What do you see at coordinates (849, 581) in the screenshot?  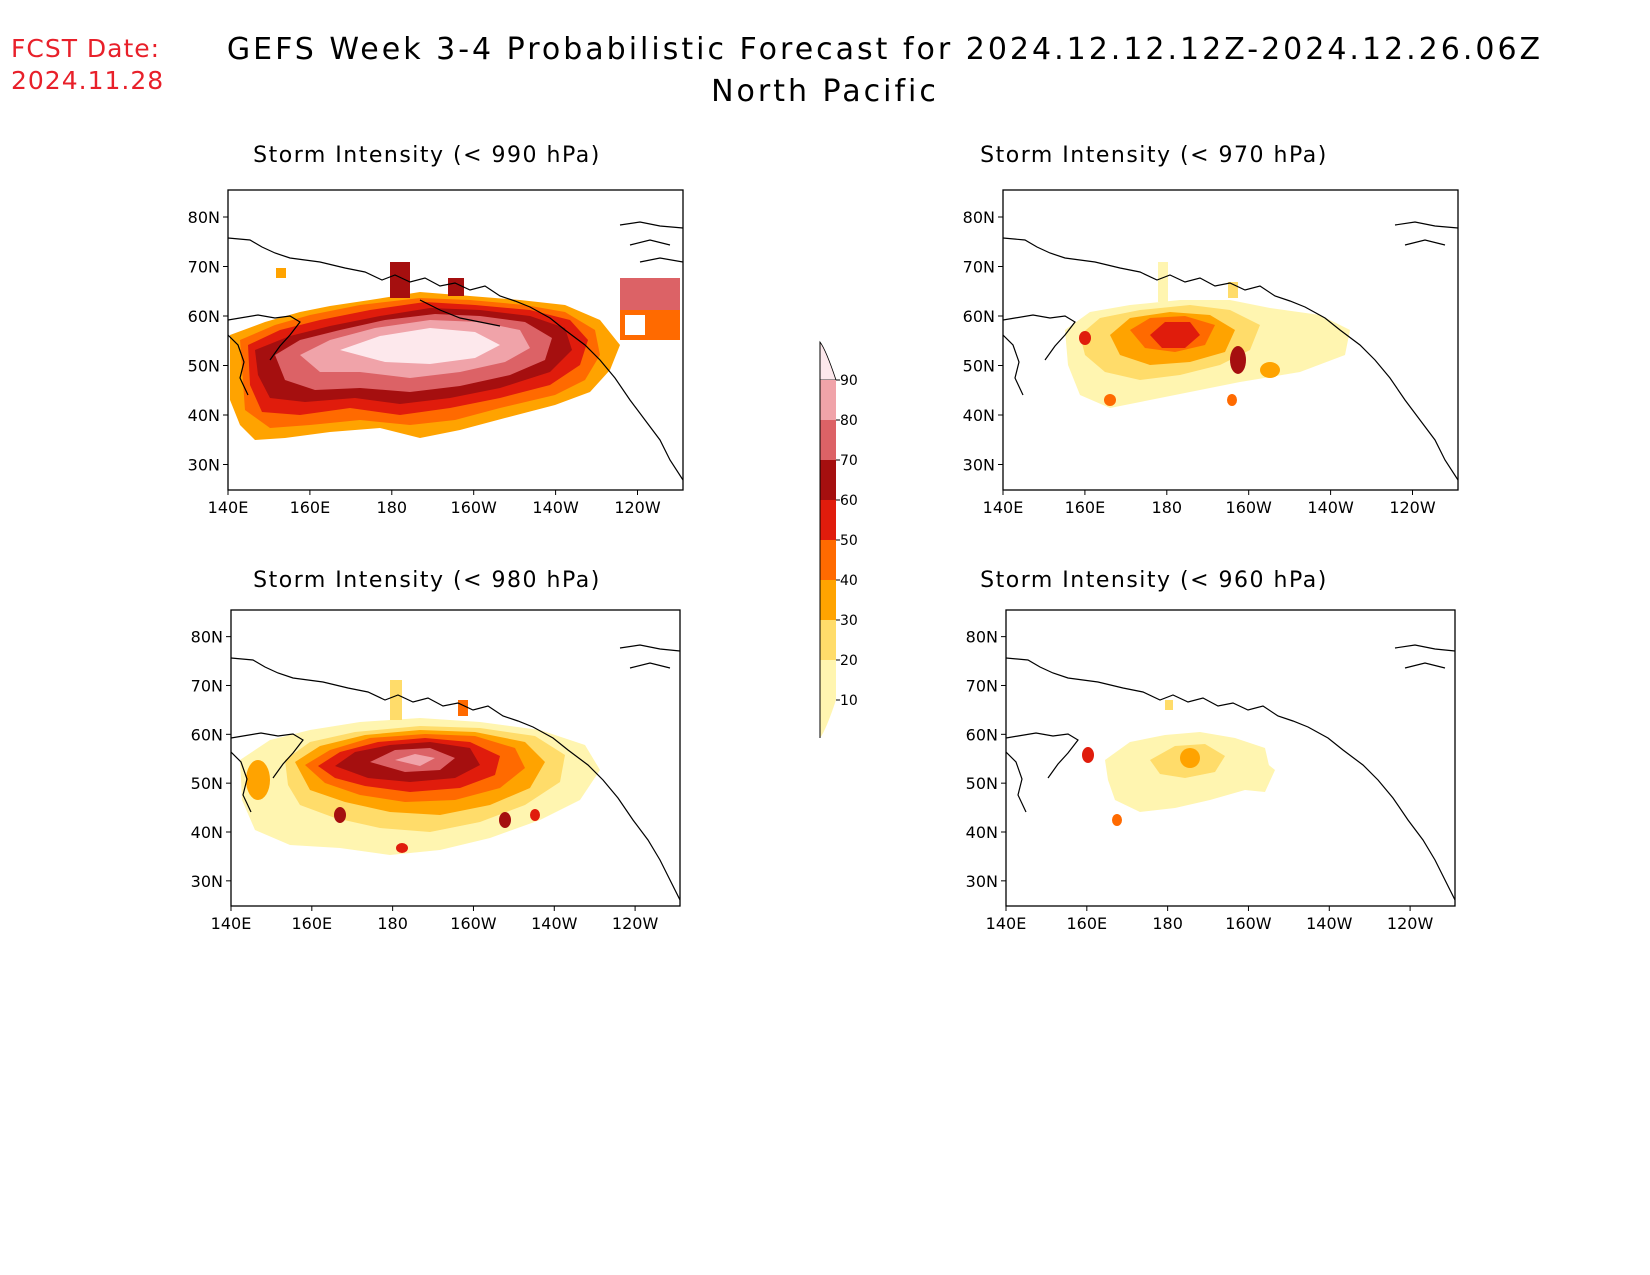 I see `colorbar-label: 40` at bounding box center [849, 581].